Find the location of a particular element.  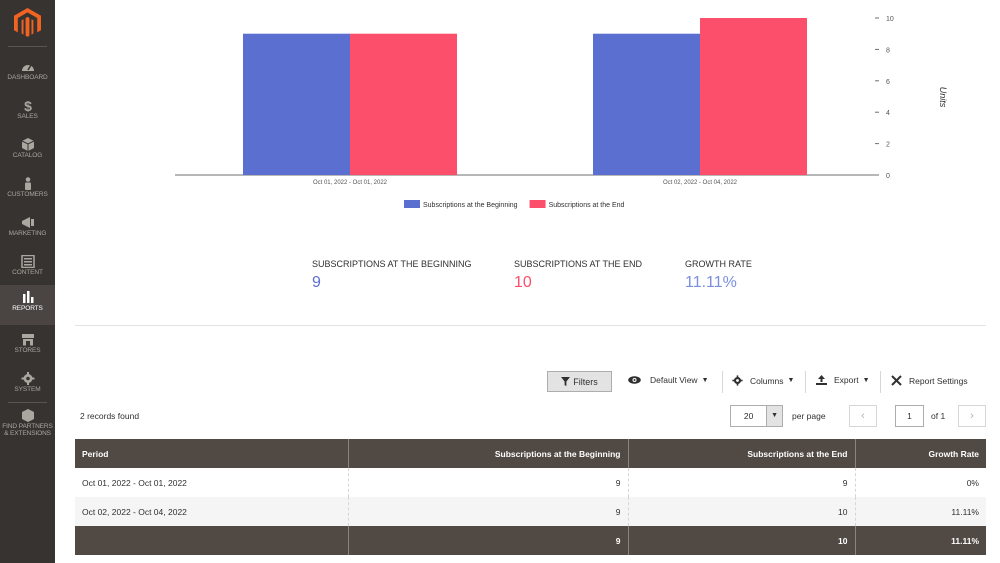

sidebar-item-label: MARKETING is located at coordinates (27, 233).